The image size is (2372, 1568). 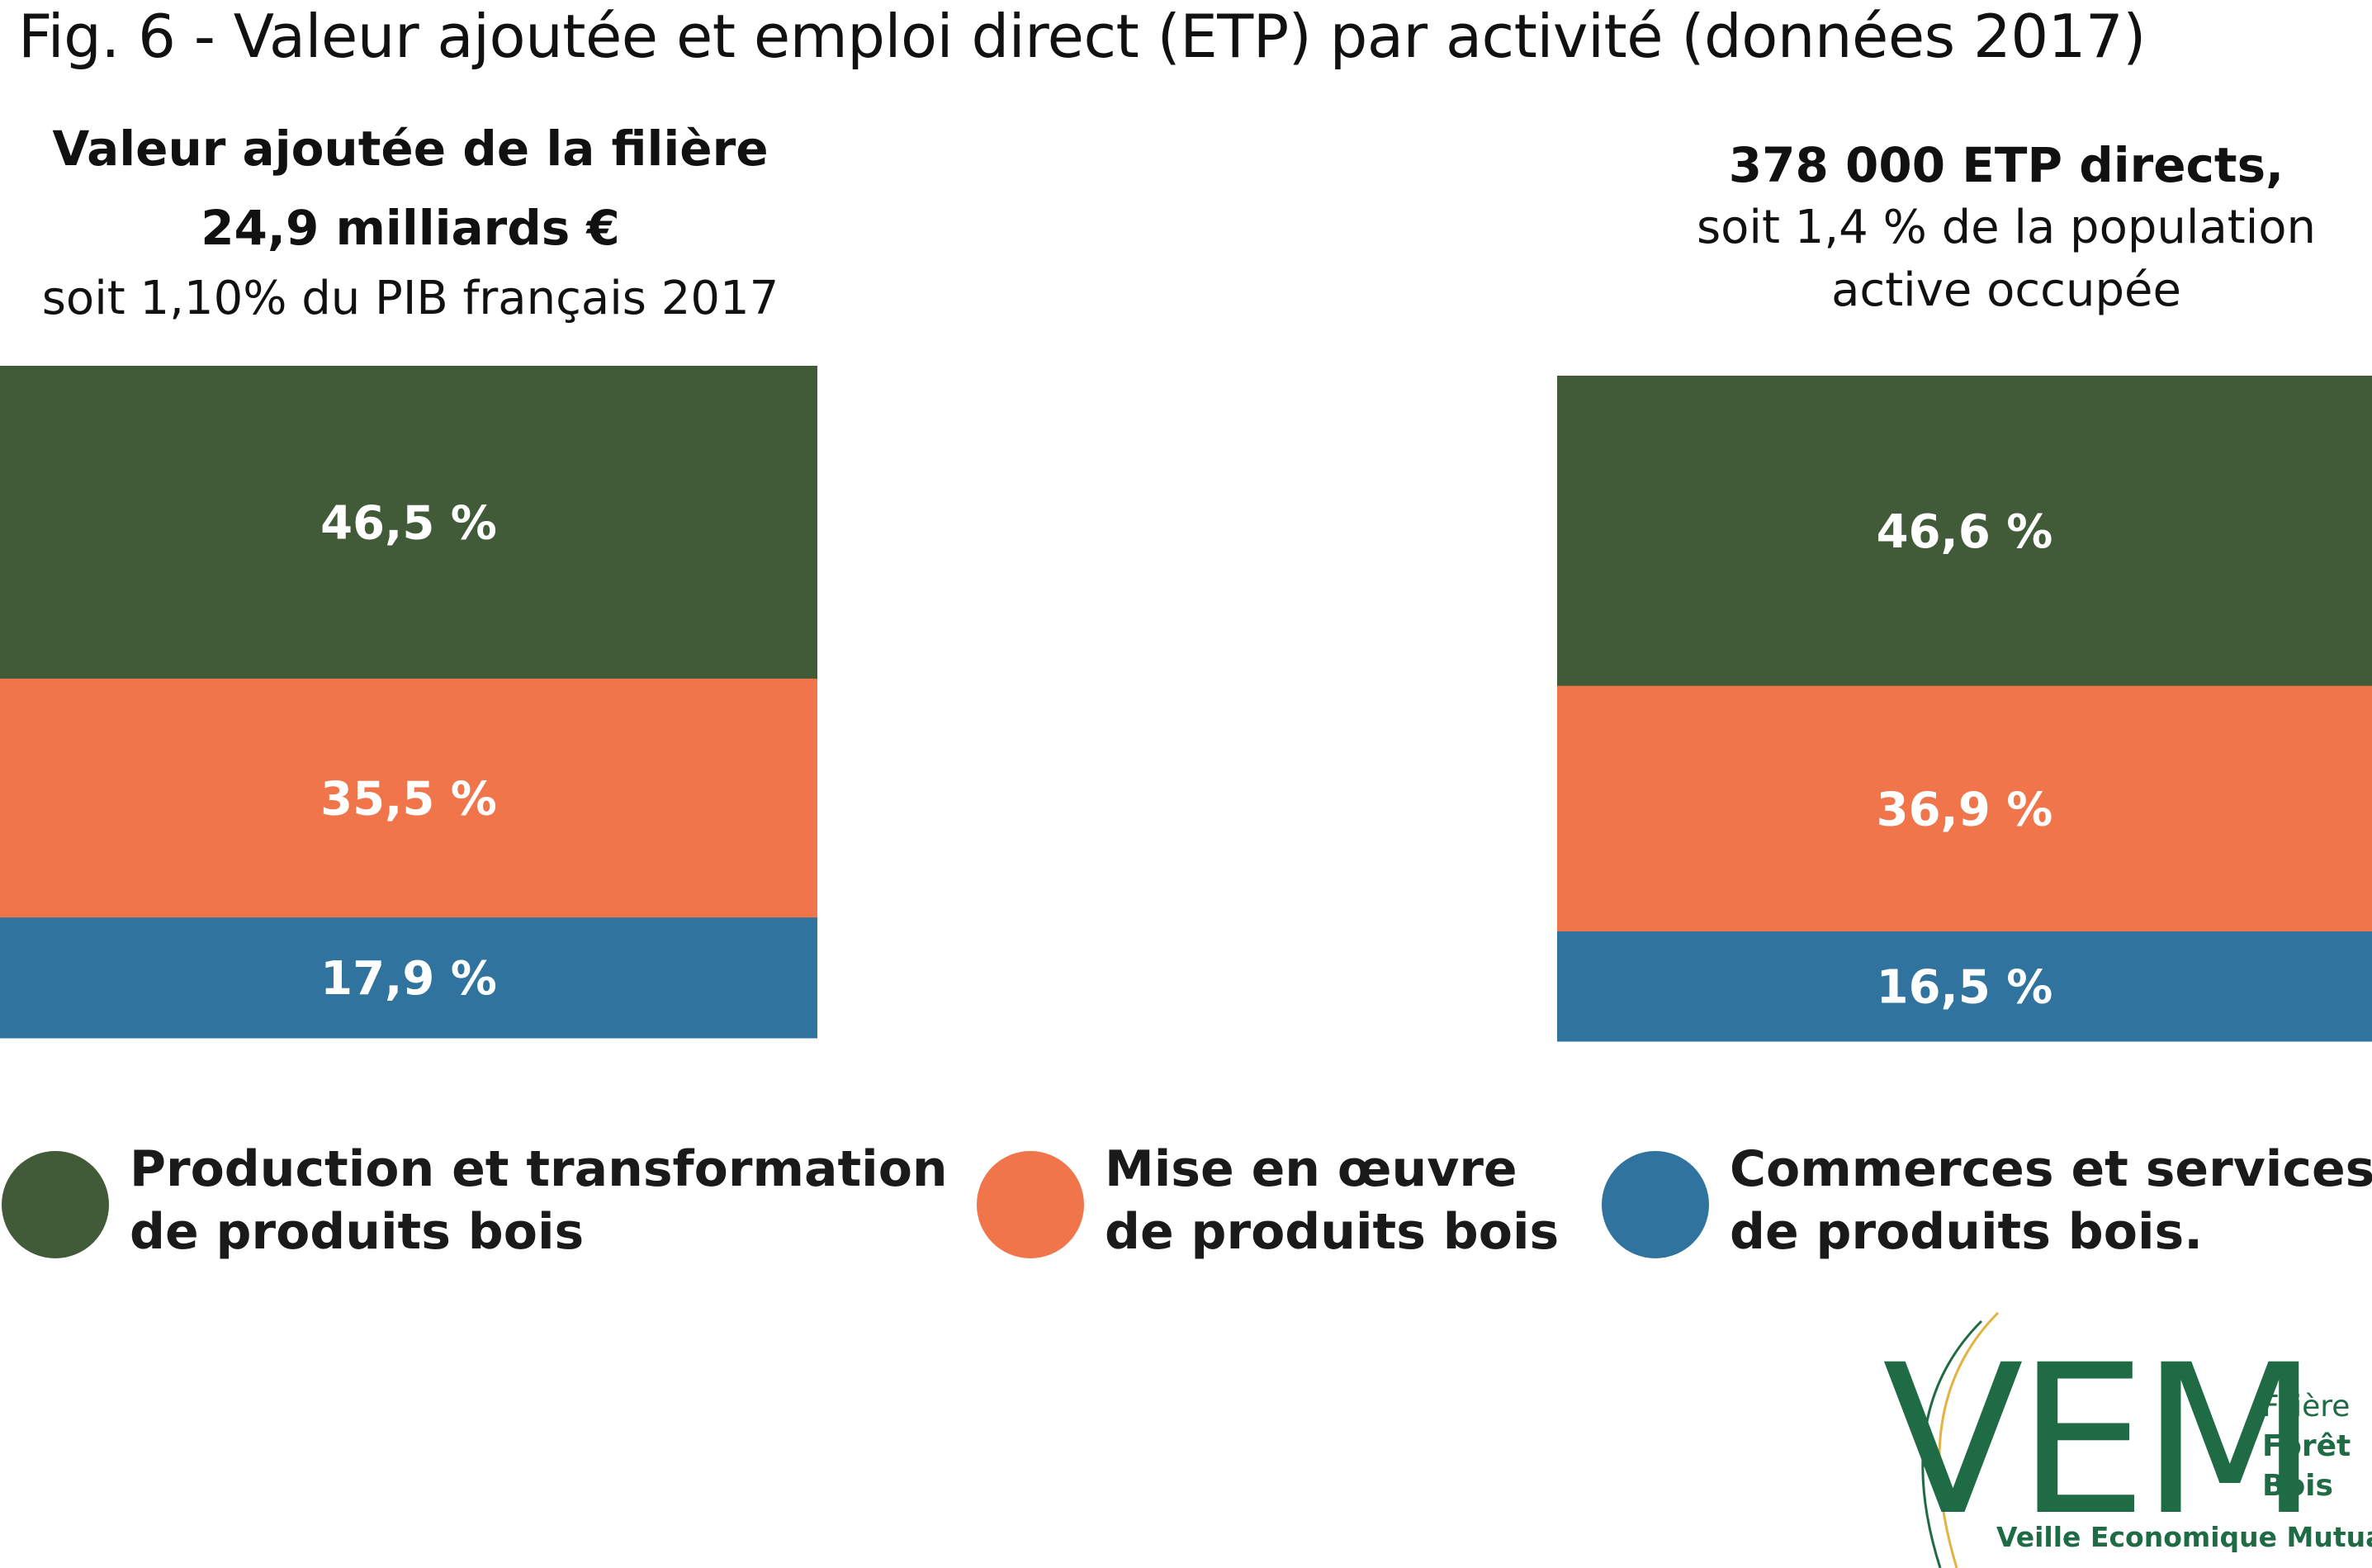 I want to click on right-header-line1: 378 000 ETP directs,, so click(x=2006, y=165).